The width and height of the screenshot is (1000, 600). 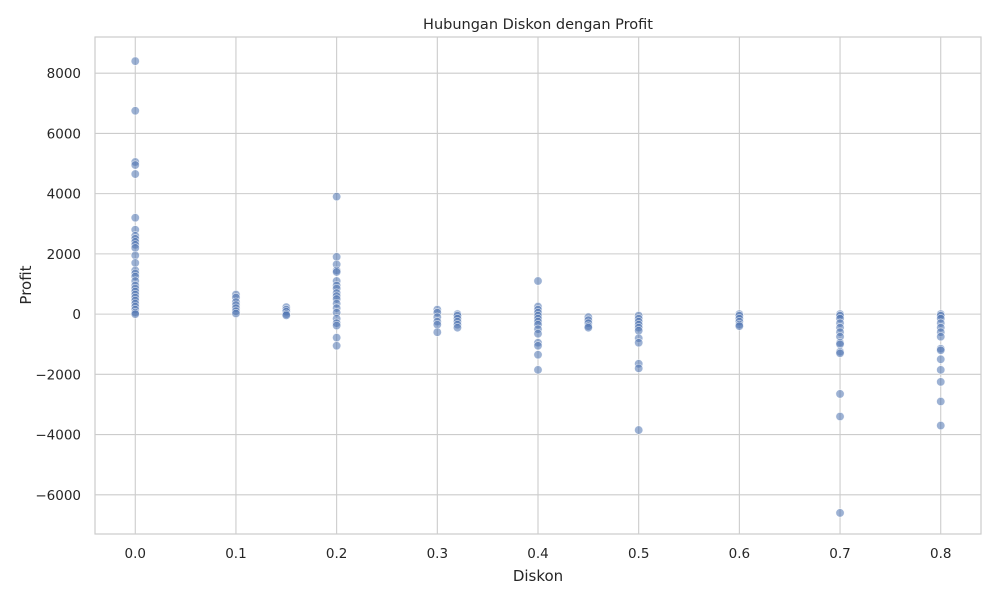 I want to click on chart-title: Hubungan Diskon dengan Profit, so click(x=538, y=25).